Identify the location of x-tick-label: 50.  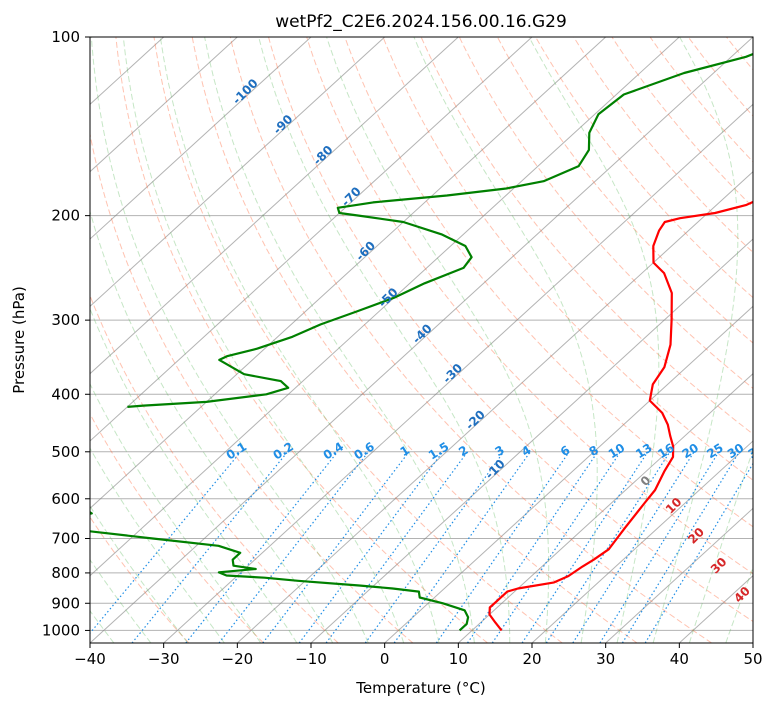
(752, 659).